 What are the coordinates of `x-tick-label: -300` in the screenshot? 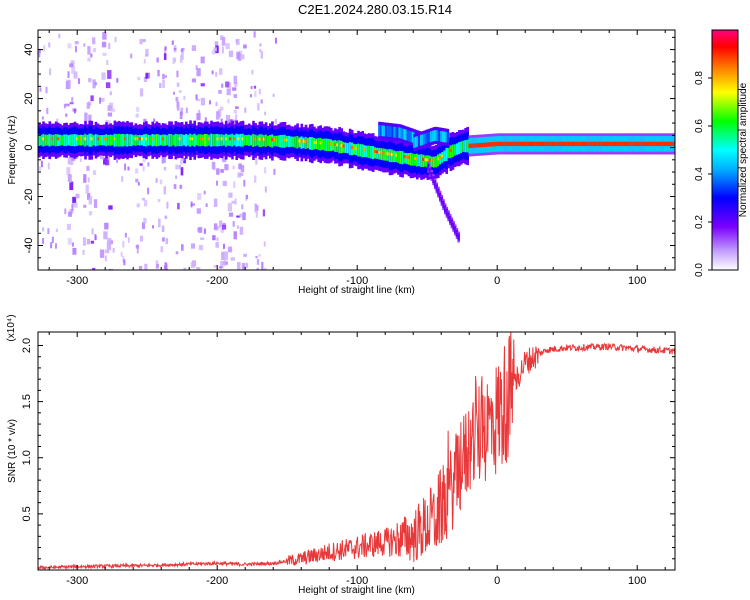 It's located at (77, 281).